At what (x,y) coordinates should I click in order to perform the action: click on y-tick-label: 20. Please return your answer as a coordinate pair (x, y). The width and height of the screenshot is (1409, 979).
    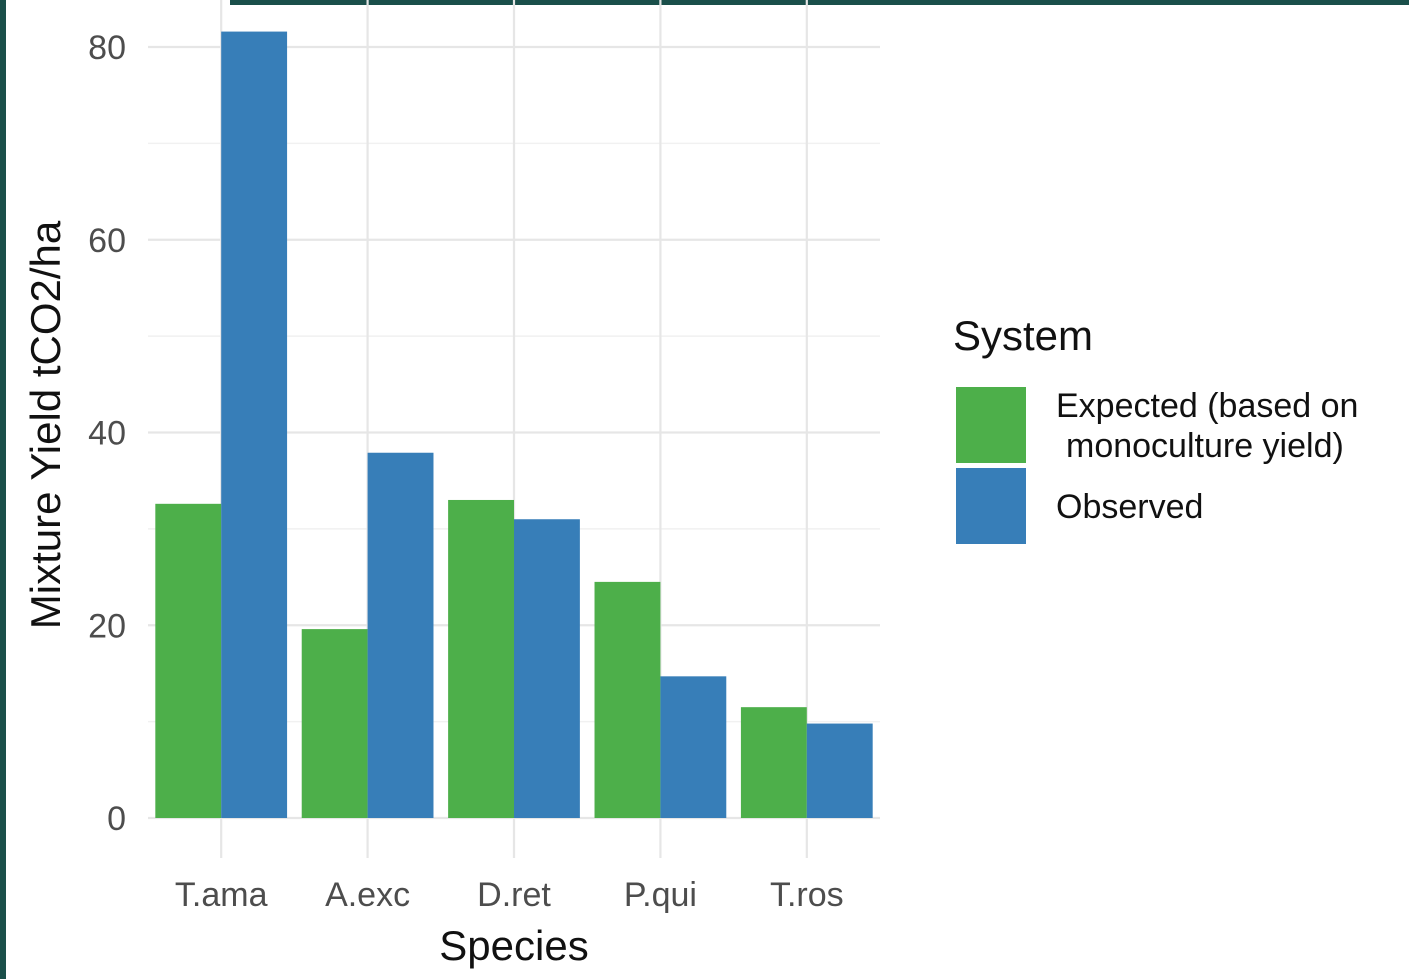
    Looking at the image, I should click on (107, 626).